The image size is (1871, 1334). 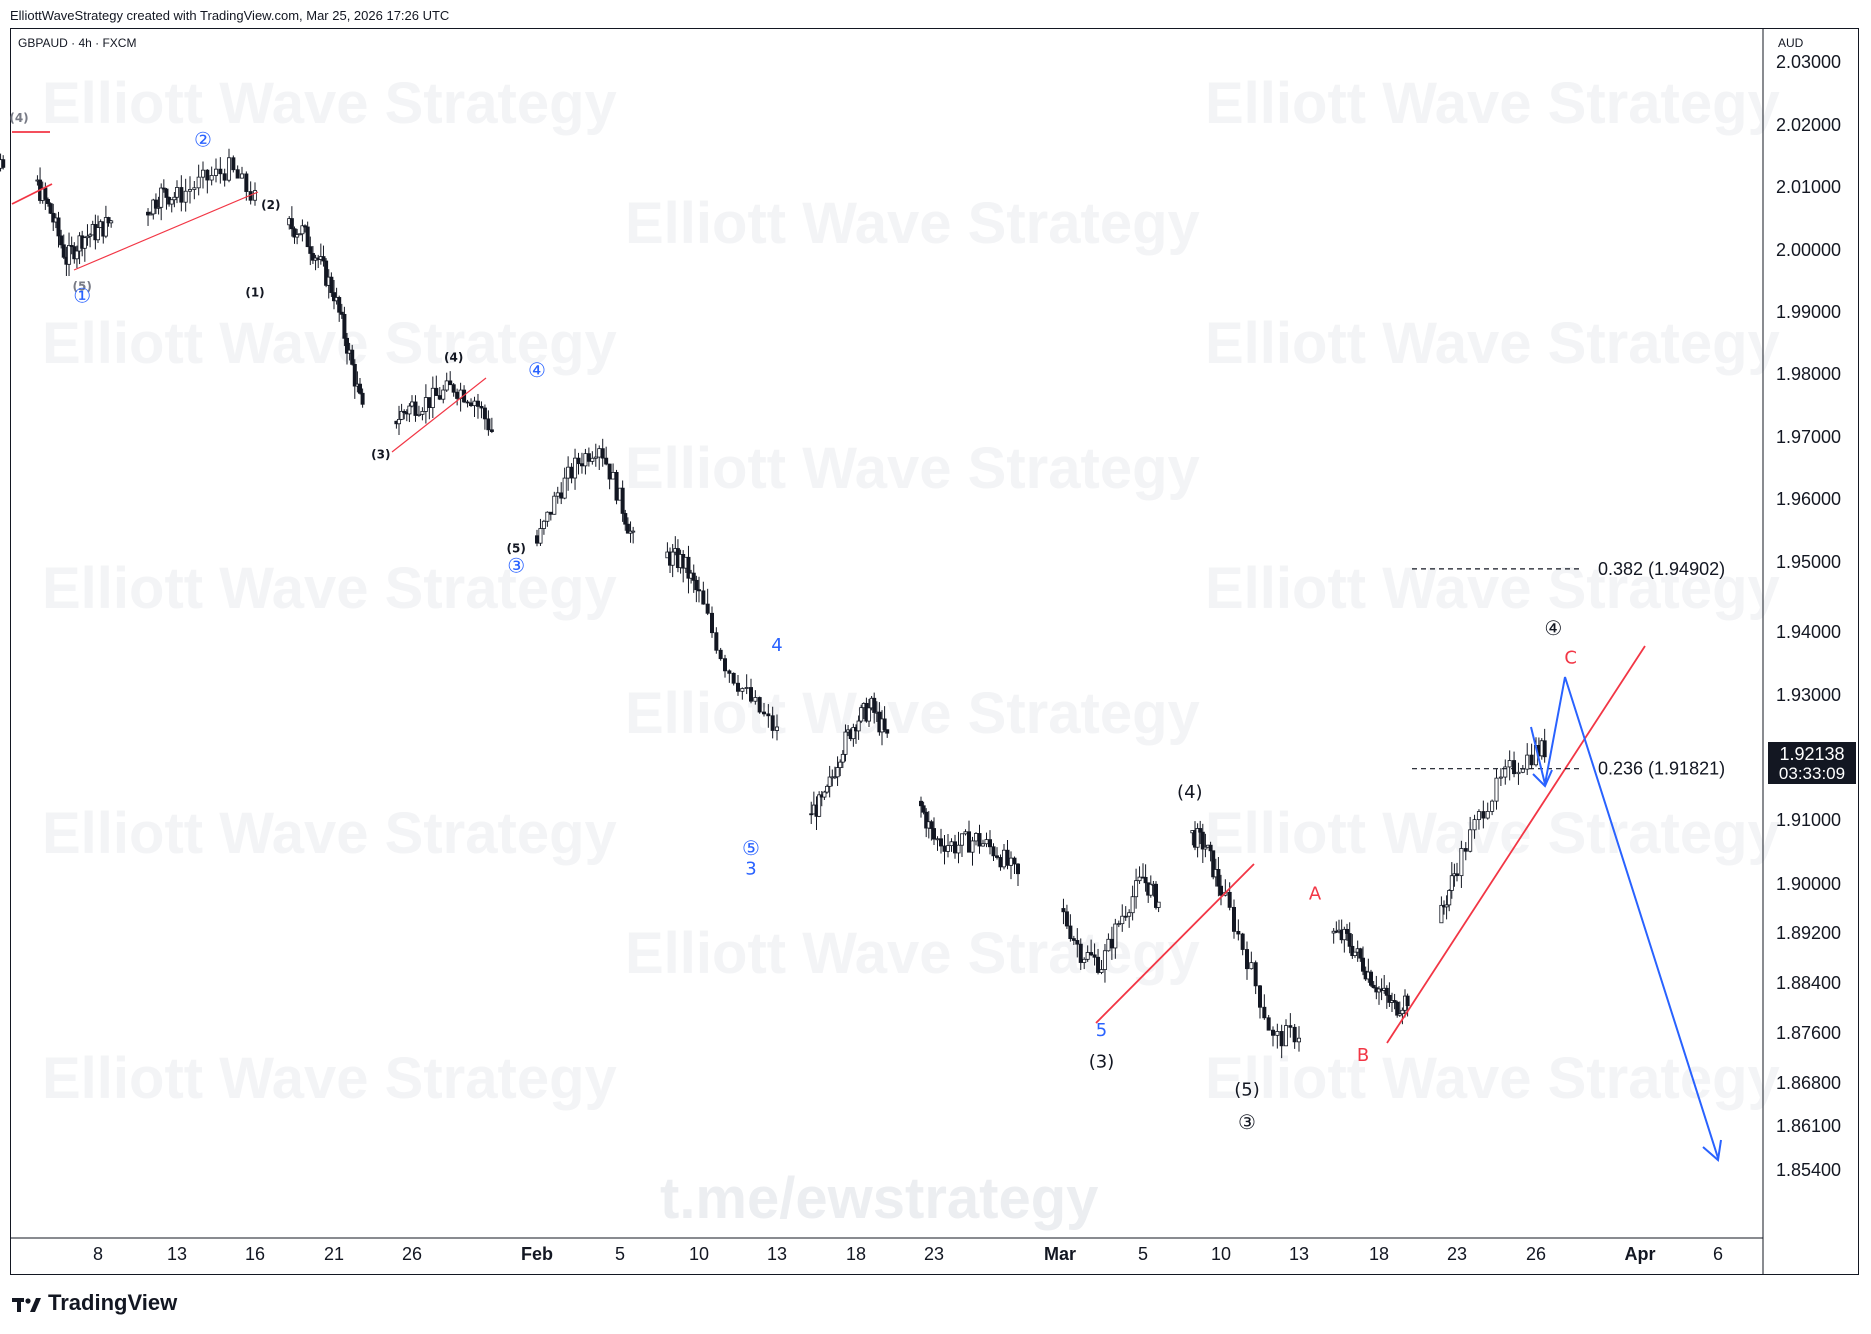 What do you see at coordinates (1808, 1083) in the screenshot?
I see `y-tick-label: 1.86800` at bounding box center [1808, 1083].